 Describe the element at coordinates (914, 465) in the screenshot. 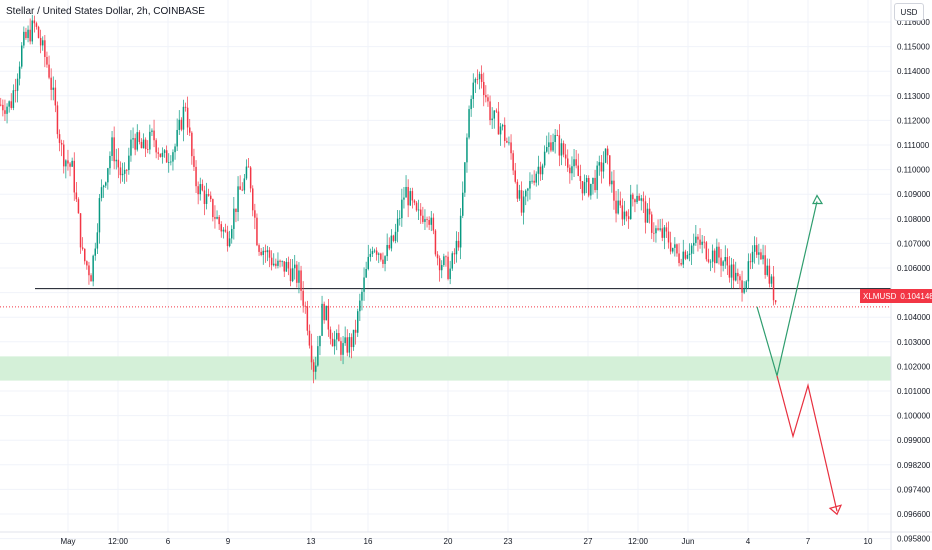

I see `y-tick-label: 0.098200` at that location.